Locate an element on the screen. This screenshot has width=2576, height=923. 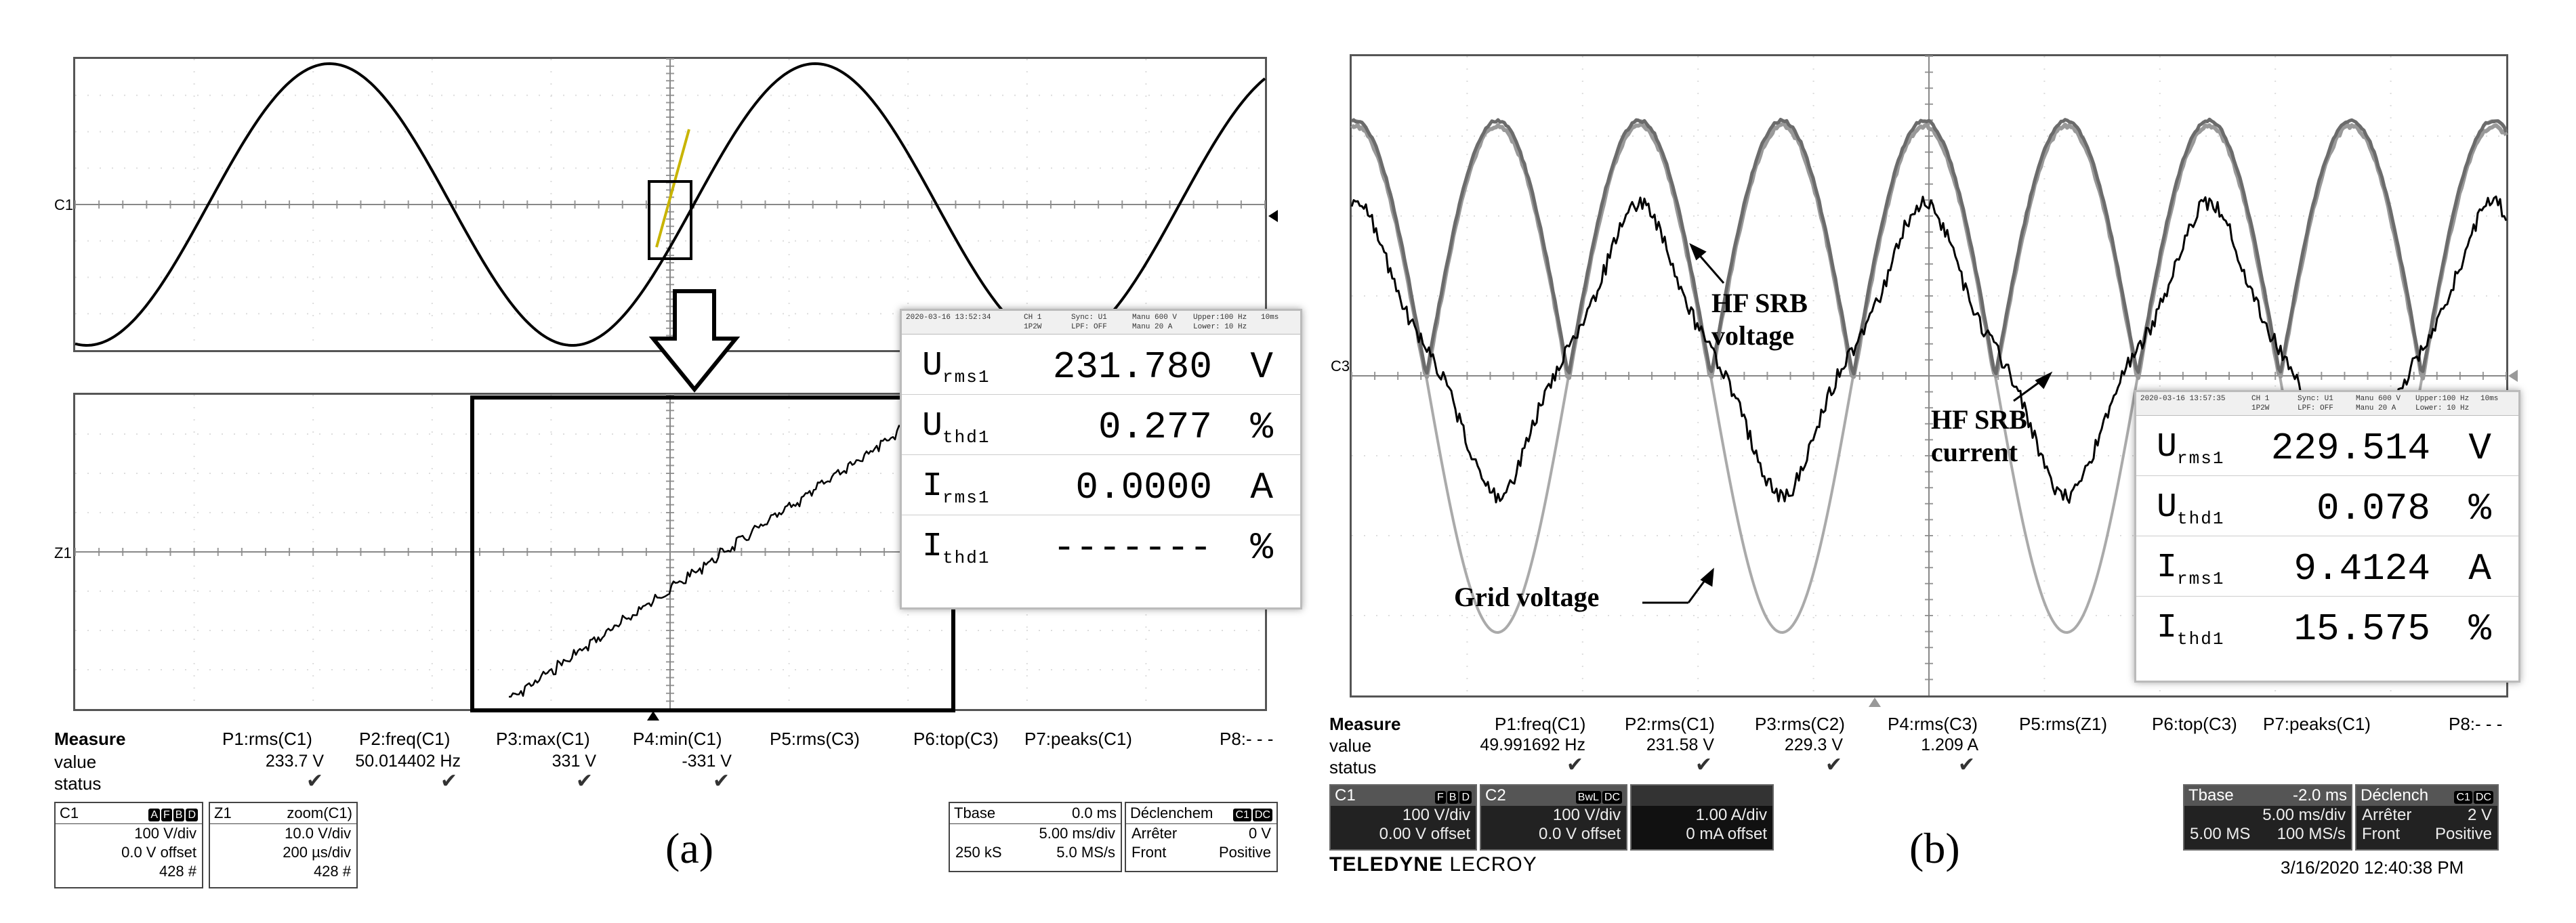
b-measure-header: Measure is located at coordinates (1365, 724).